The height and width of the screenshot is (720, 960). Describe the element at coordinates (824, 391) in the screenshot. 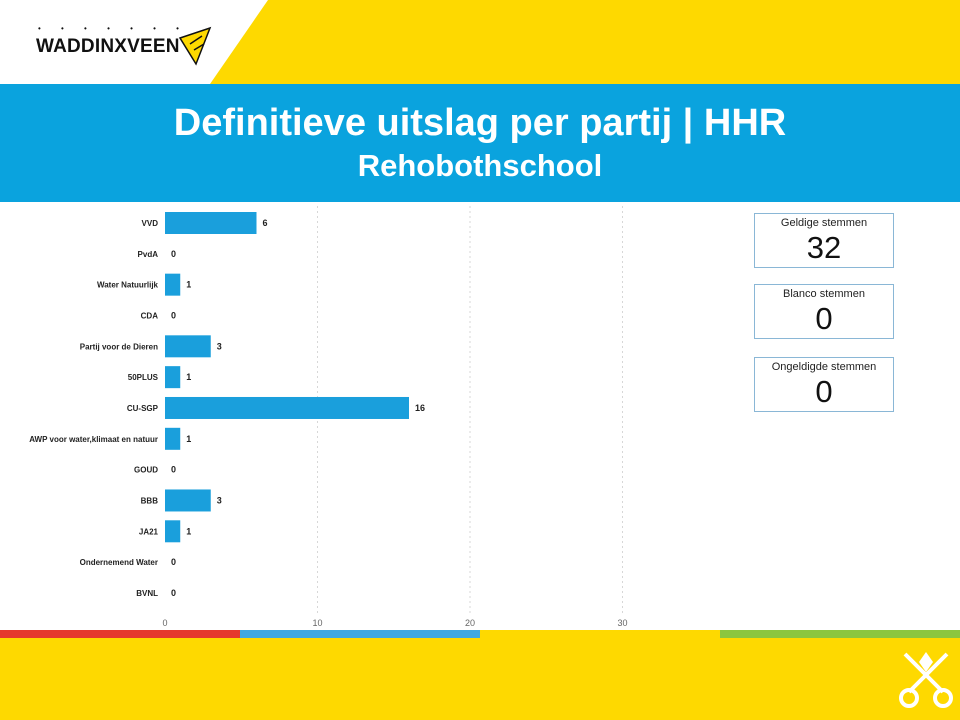

I see `kpi-invalid-votes-value: 0` at that location.